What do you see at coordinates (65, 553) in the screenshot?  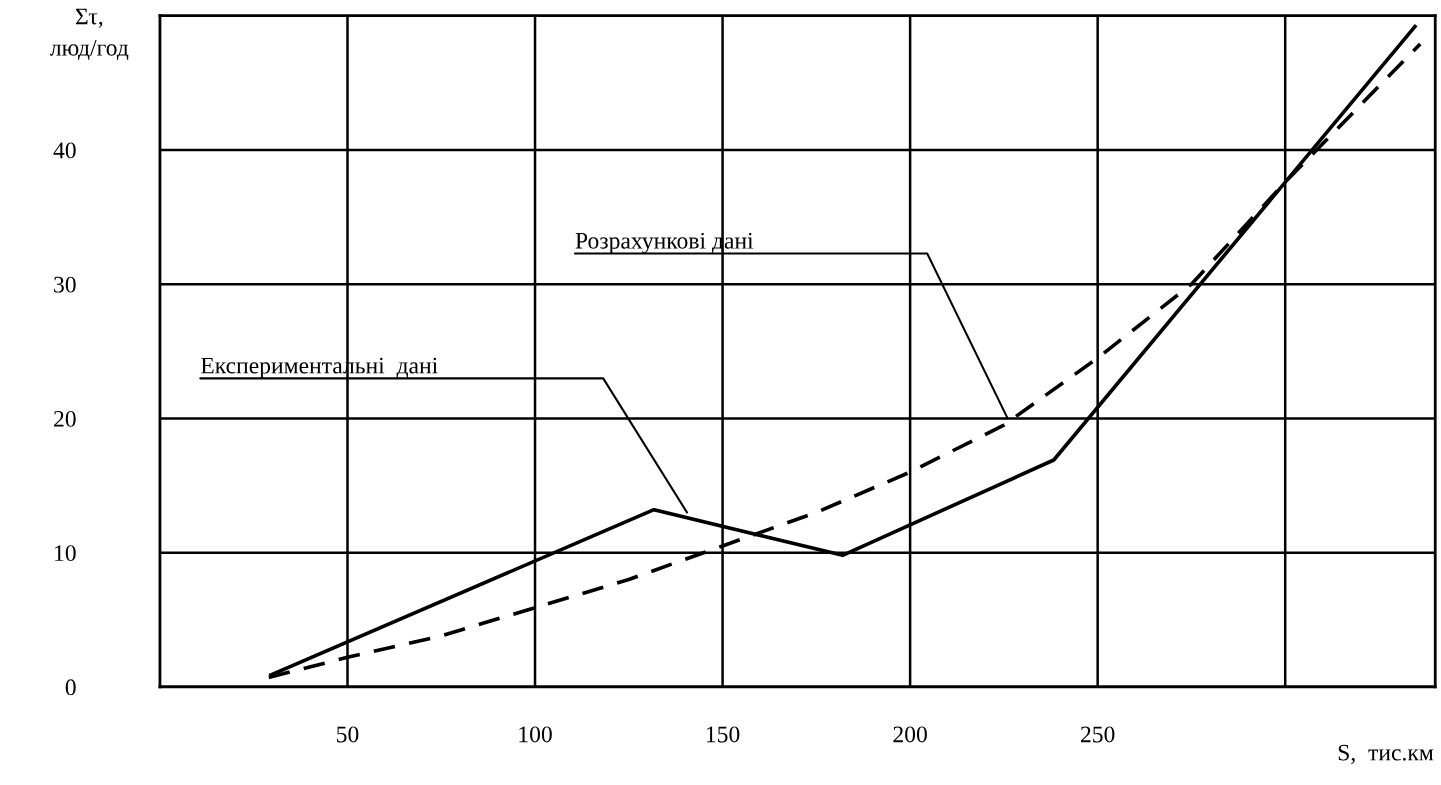 I see `y-tick-label: 10` at bounding box center [65, 553].